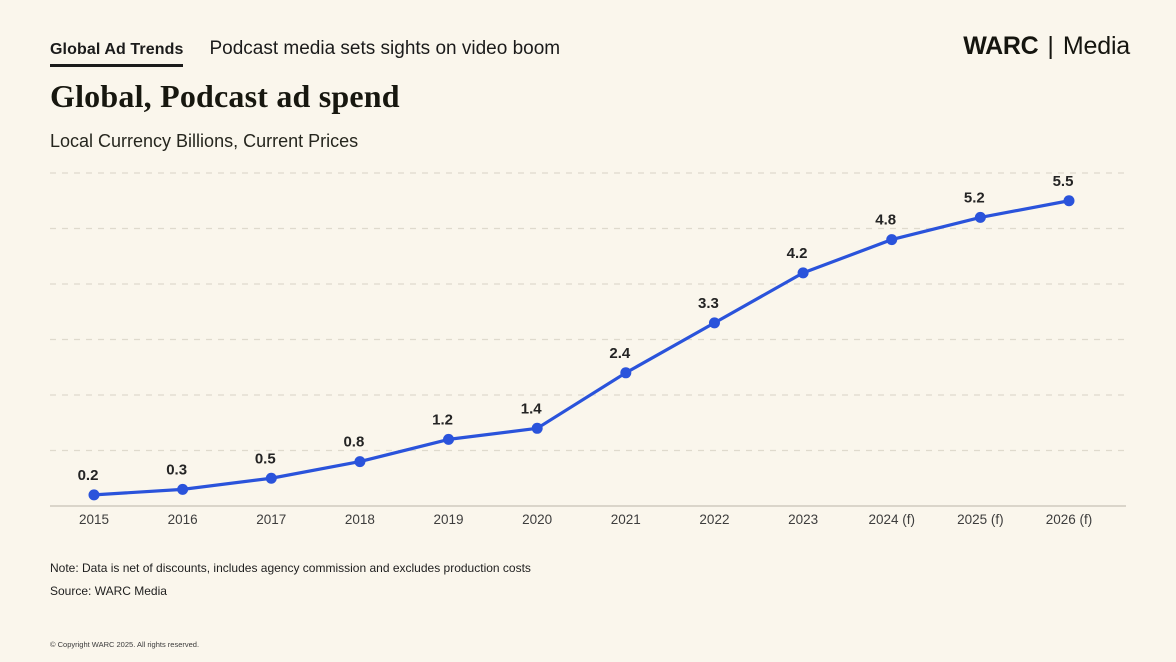 Image resolution: width=1176 pixels, height=662 pixels. What do you see at coordinates (1069, 519) in the screenshot?
I see `x-axis-label: 2026 (f)` at bounding box center [1069, 519].